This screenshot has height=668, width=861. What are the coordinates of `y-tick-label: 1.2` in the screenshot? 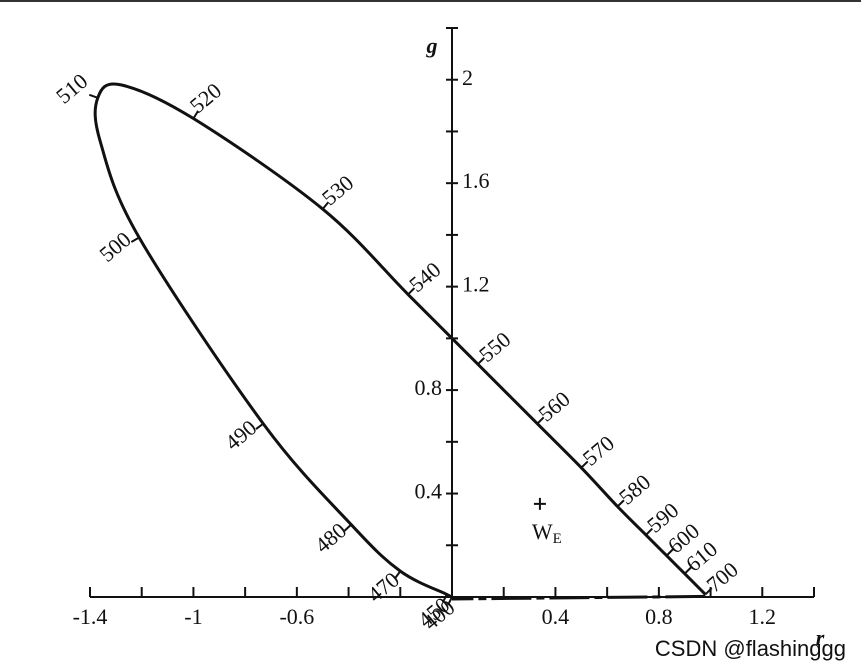 It's located at (476, 284).